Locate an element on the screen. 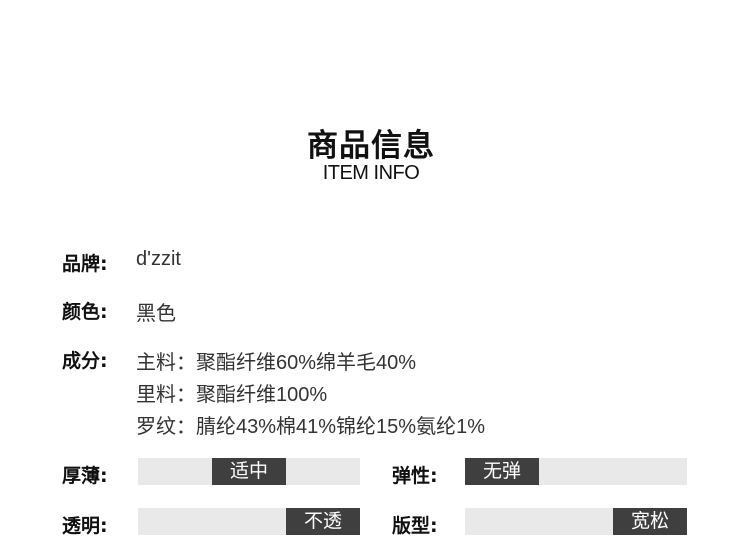  thickness-scale: 适中 is located at coordinates (249, 471).